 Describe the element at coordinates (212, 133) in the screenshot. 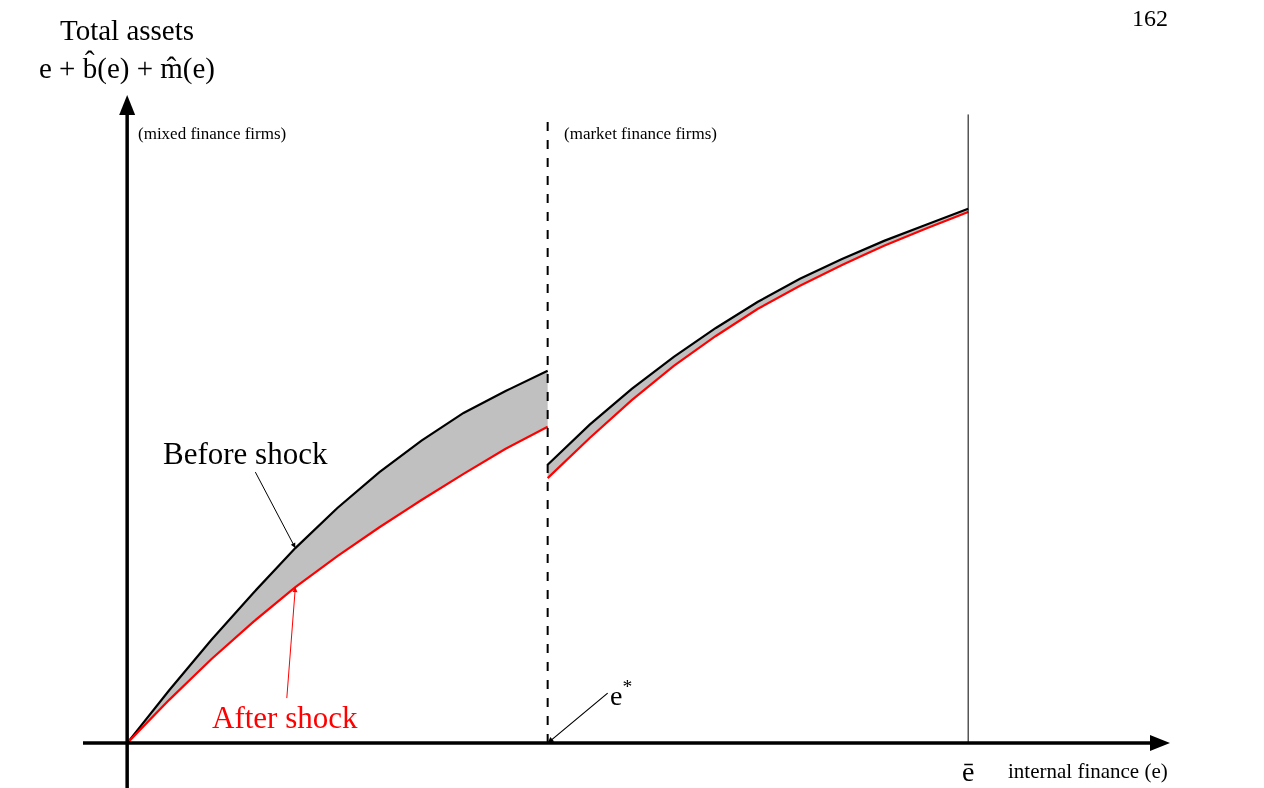

I see `text: (mixed finance firms)` at that location.